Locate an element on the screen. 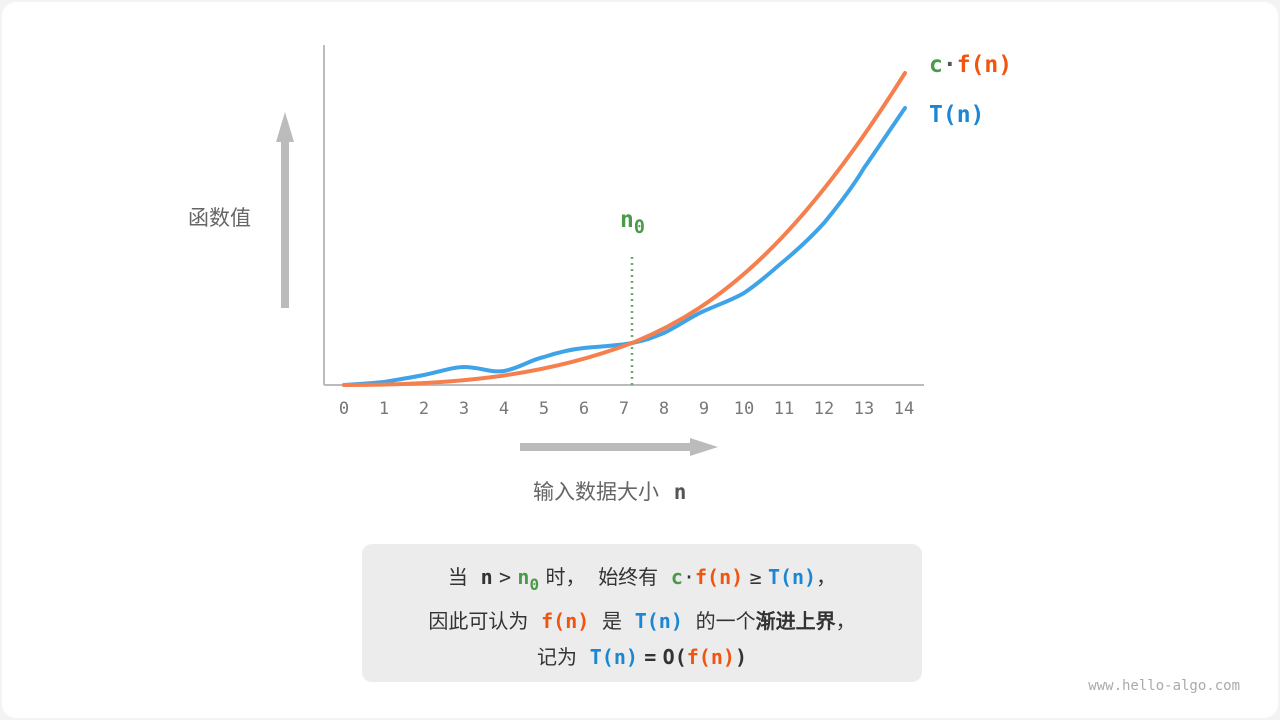 This screenshot has height=720, width=1280. legend-cf: c·f(n) is located at coordinates (970, 65).